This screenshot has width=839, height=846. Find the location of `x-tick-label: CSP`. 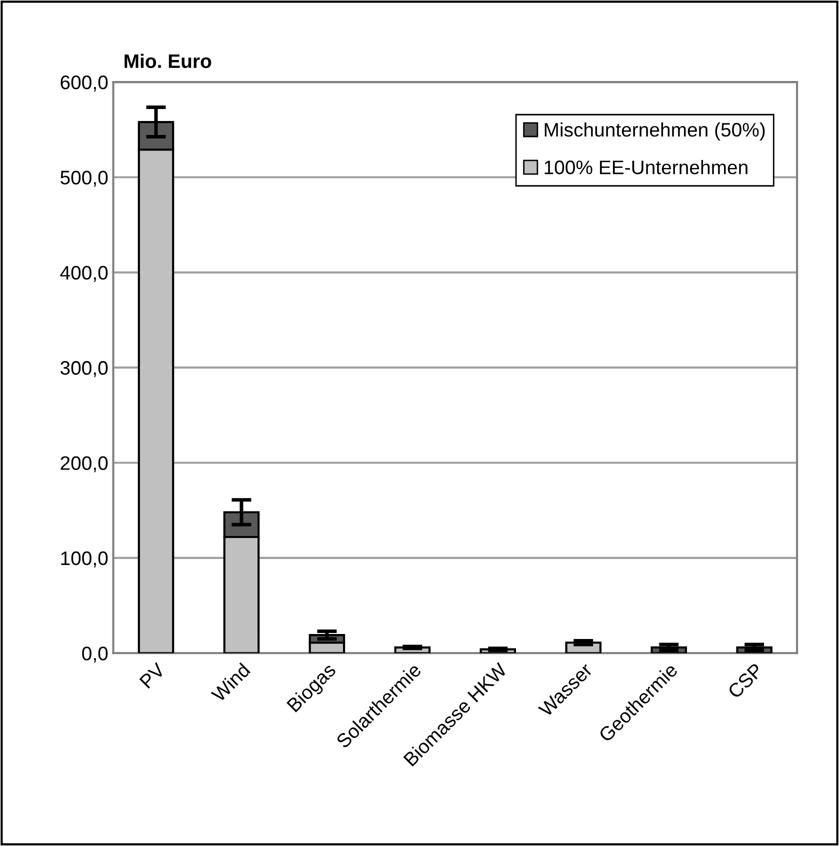

x-tick-label: CSP is located at coordinates (745, 681).